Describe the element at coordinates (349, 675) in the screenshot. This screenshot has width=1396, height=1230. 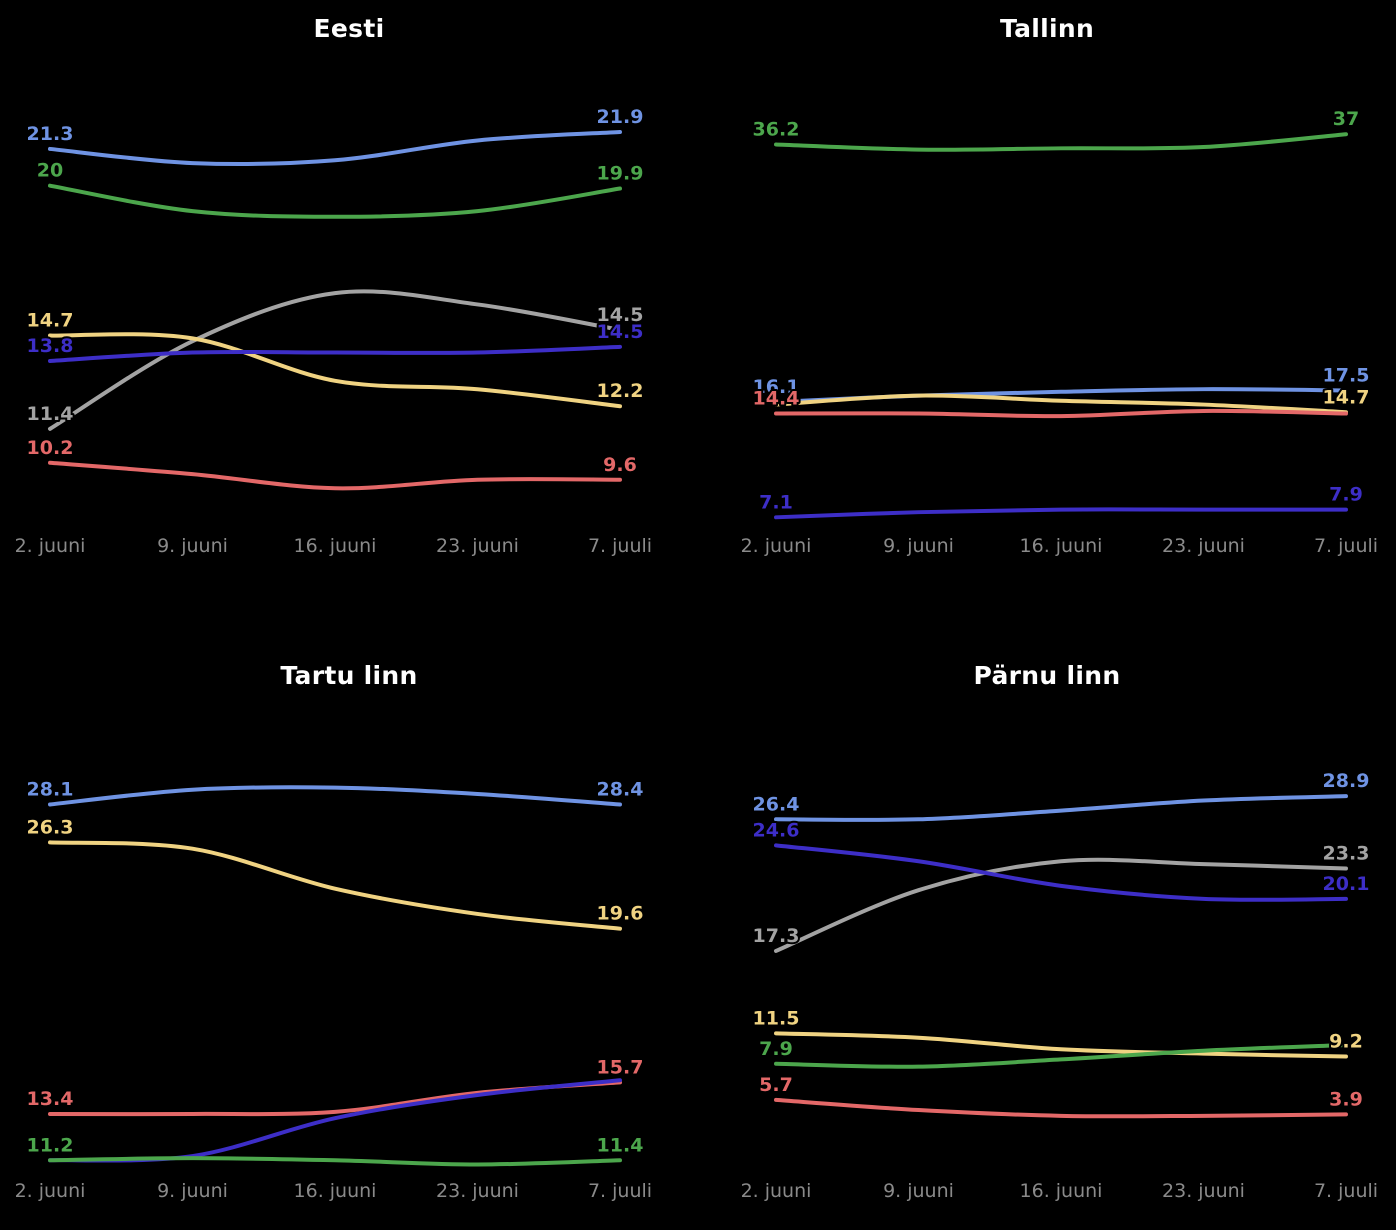
I see `chart-title: Tartu linn` at that location.